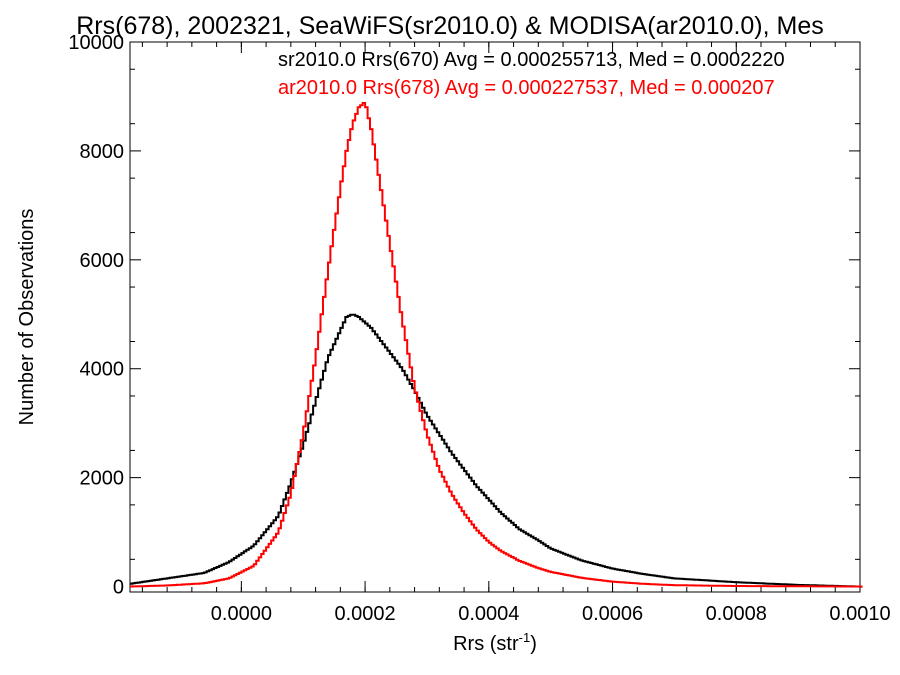 This screenshot has height=675, width=900. I want to click on y-tick-label: 10000, so click(96, 43).